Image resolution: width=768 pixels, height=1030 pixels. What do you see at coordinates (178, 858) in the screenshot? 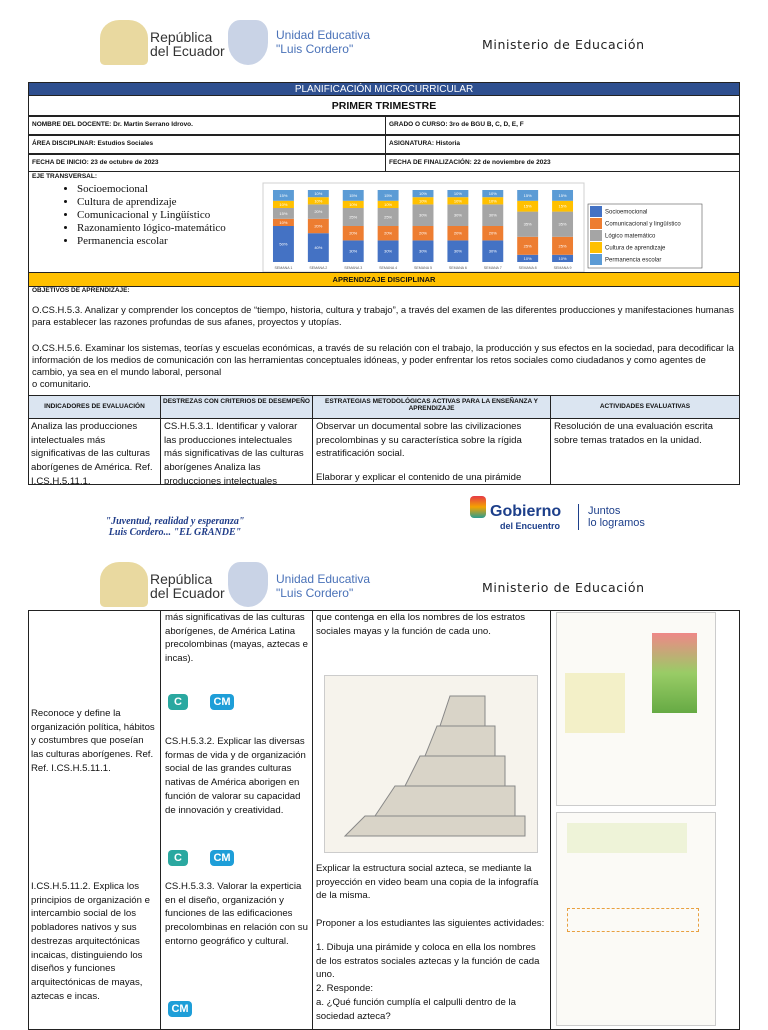
I see `icon-c: C` at bounding box center [178, 858].